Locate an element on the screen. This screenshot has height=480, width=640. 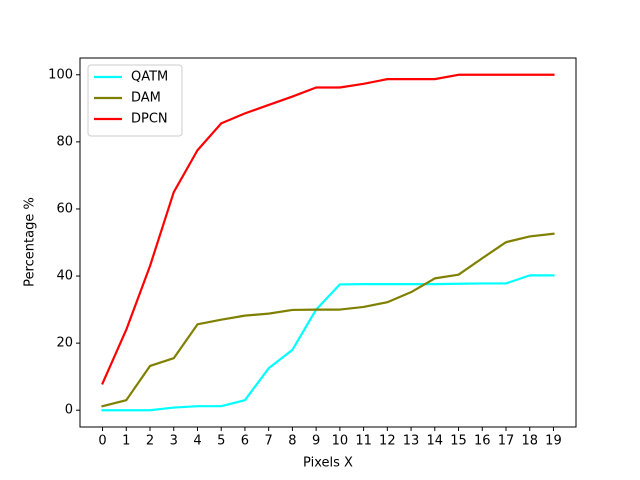
x-tick-label: 15 is located at coordinates (458, 441).